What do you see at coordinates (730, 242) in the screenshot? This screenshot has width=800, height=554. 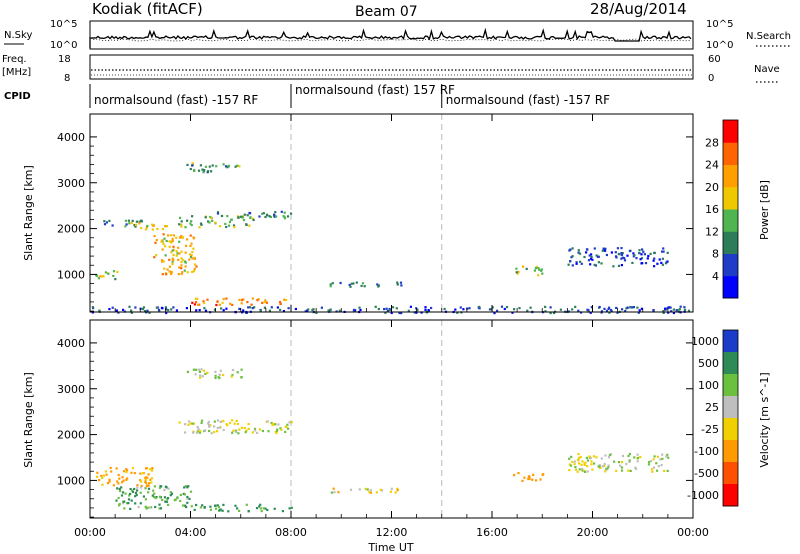 I see `power-colorbar-swatch` at bounding box center [730, 242].